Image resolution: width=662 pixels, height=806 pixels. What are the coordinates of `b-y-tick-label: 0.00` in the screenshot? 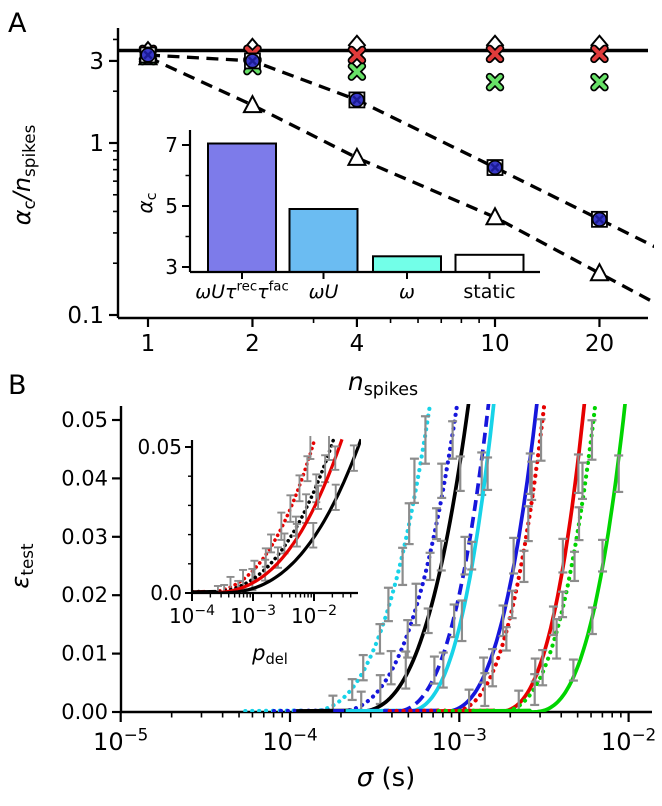 It's located at (84, 712).